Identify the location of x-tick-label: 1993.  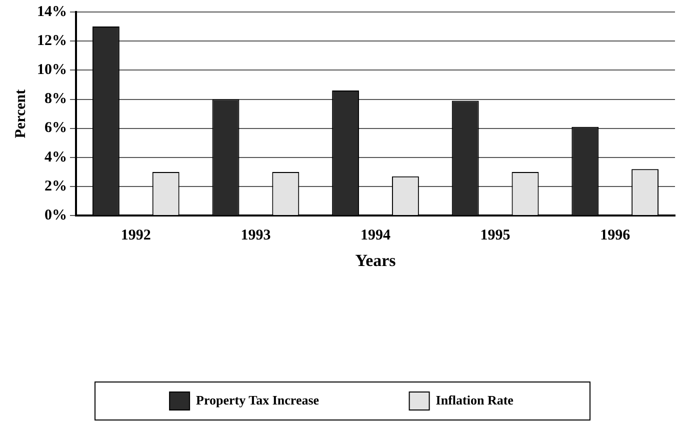
(255, 235).